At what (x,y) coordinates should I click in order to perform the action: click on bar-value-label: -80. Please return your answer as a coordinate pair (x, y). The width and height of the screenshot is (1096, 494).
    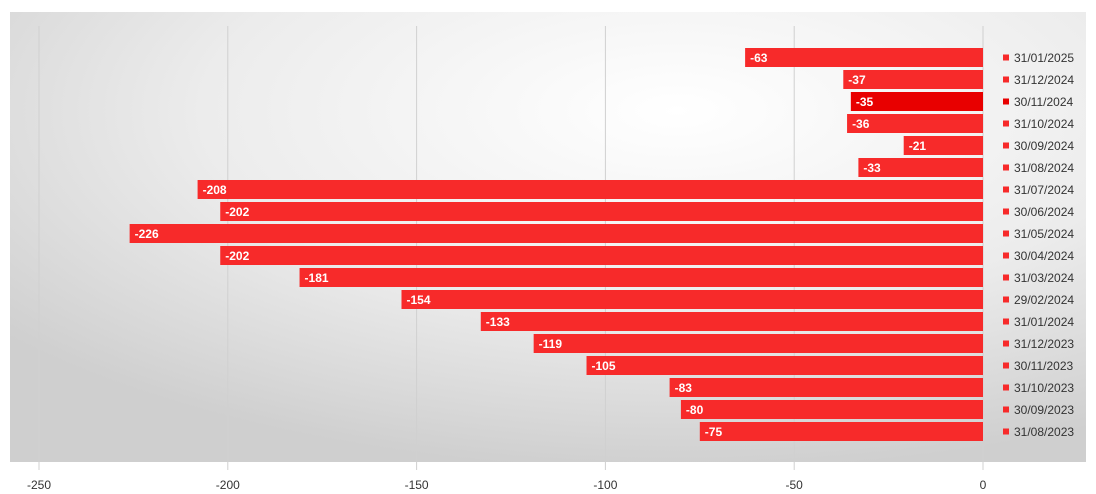
    Looking at the image, I should click on (695, 410).